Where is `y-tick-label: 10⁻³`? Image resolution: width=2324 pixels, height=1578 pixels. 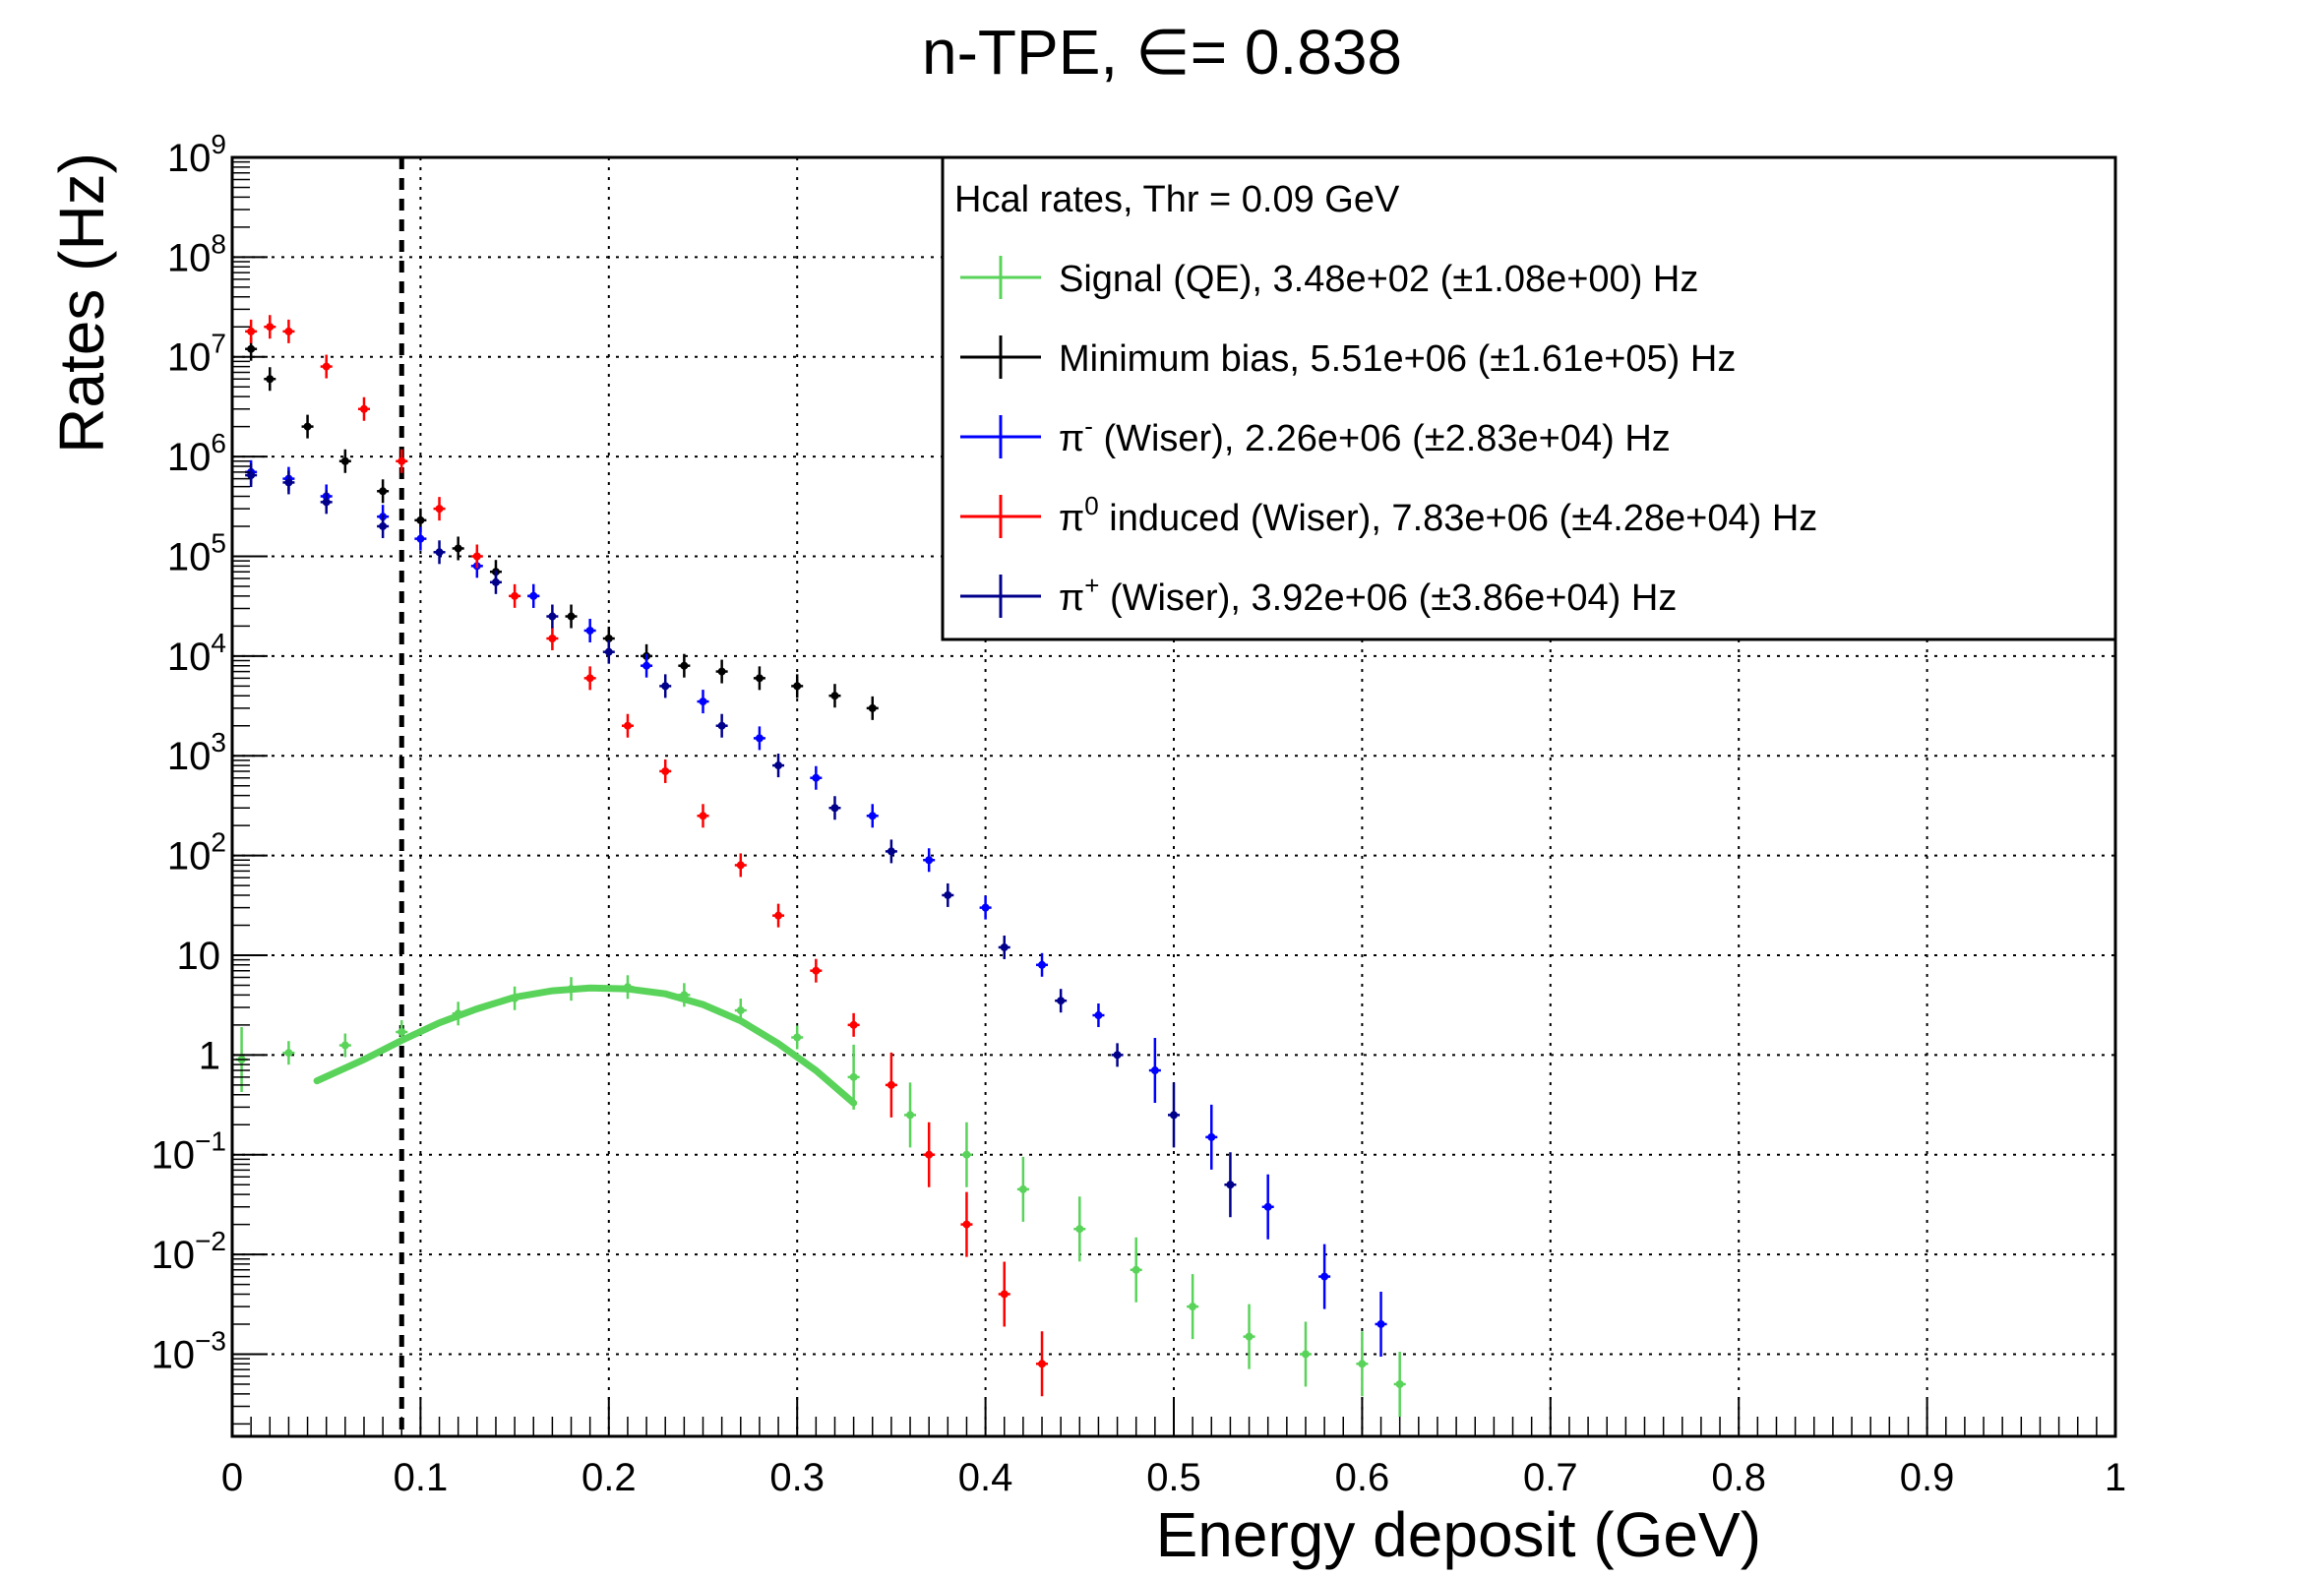
y-tick-label: 10⁻³ is located at coordinates (189, 1350).